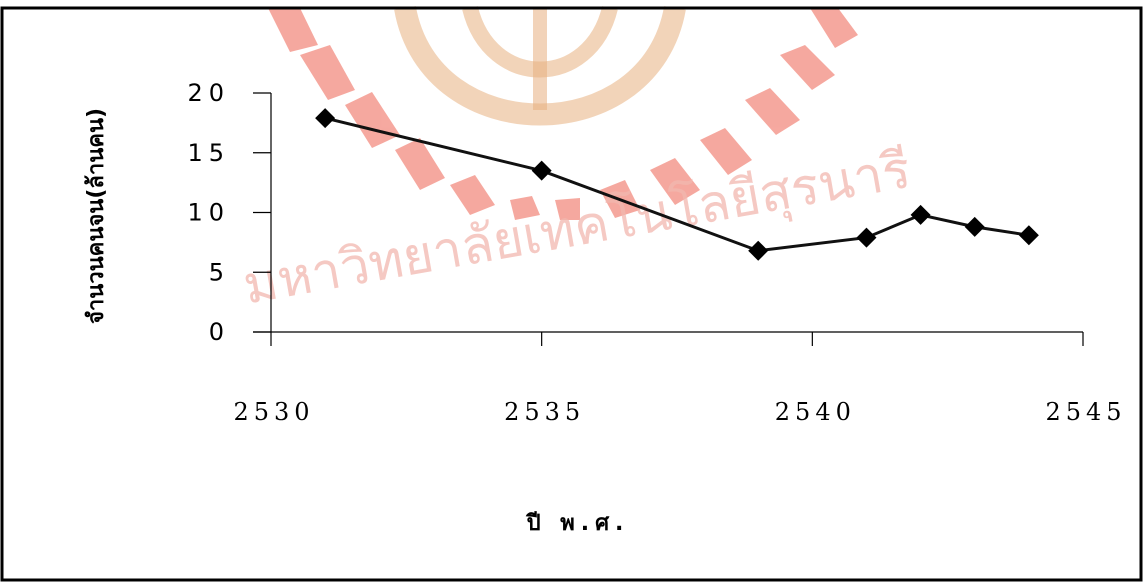  I want to click on x-ticks, so click(677, 339).